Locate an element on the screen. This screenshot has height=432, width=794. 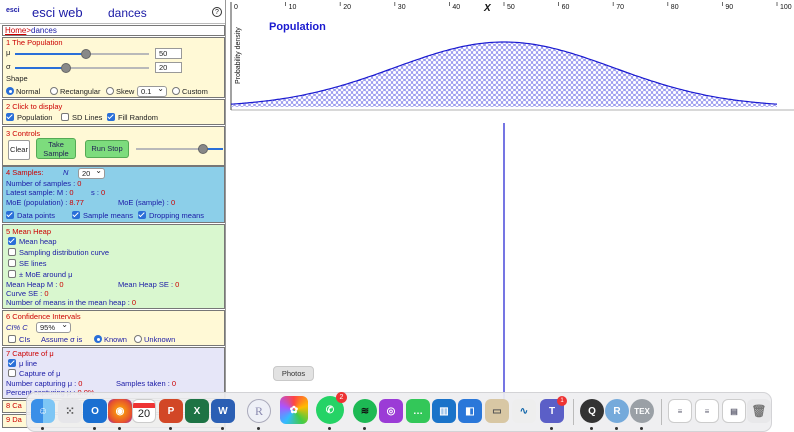
n-label: N is located at coordinates (66, 172).